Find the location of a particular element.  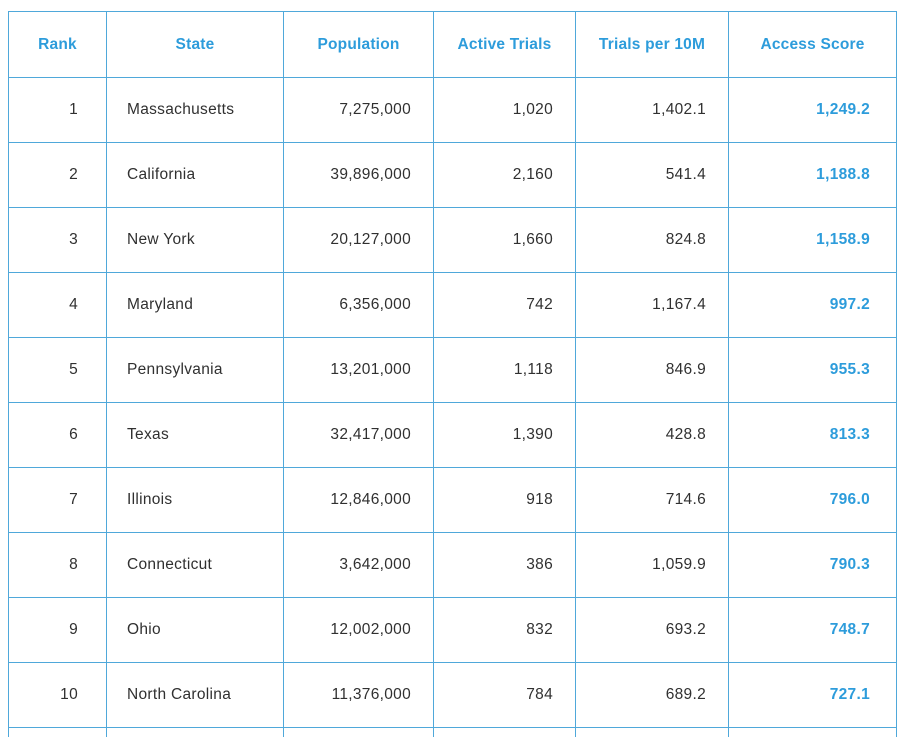

table-row: 2 California 39,896,000 2,160 541.4 1,188.8 is located at coordinates (452, 175).